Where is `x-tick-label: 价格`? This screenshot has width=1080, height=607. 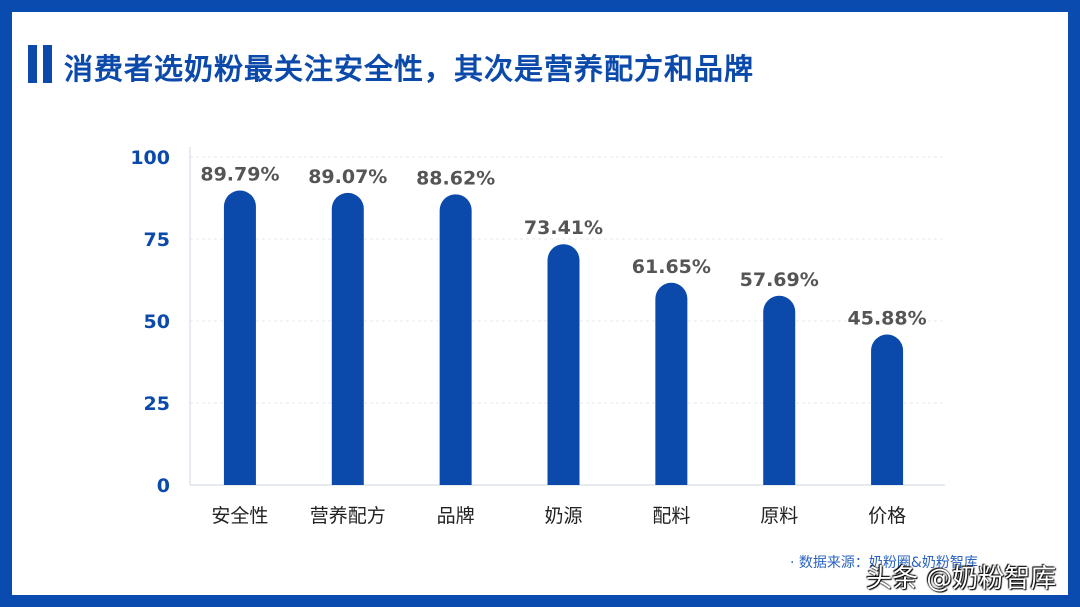 x-tick-label: 价格 is located at coordinates (887, 516).